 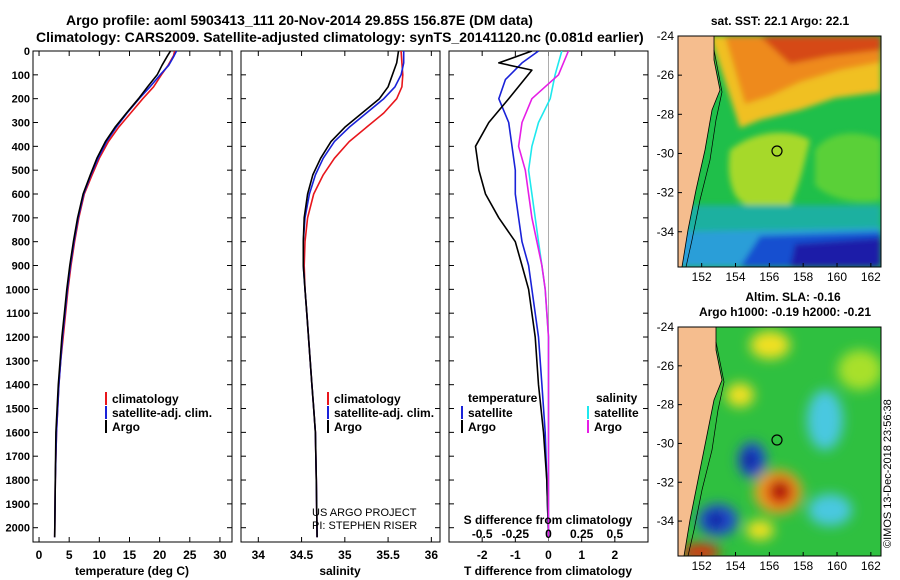 What do you see at coordinates (581, 555) in the screenshot?
I see `x-tick-label: 1` at bounding box center [581, 555].